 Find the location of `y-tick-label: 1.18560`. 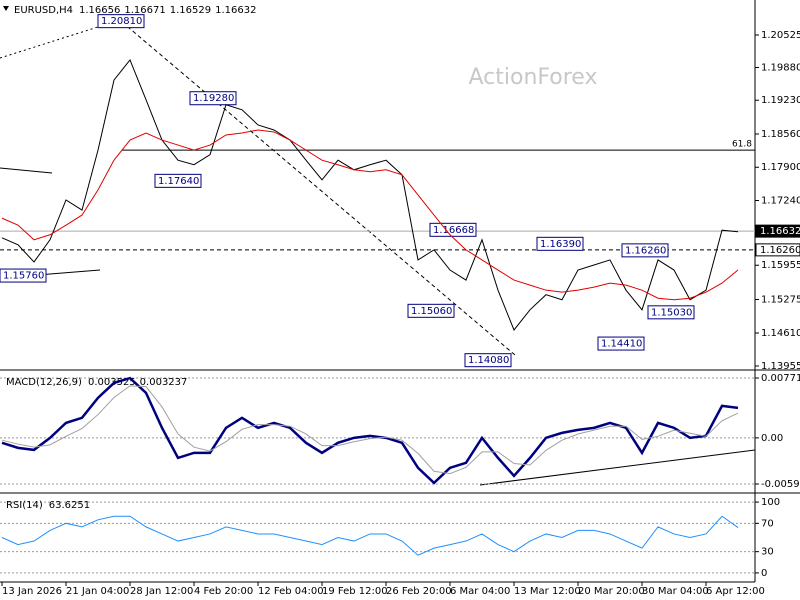

y-tick-label: 1.18560 is located at coordinates (780, 134).